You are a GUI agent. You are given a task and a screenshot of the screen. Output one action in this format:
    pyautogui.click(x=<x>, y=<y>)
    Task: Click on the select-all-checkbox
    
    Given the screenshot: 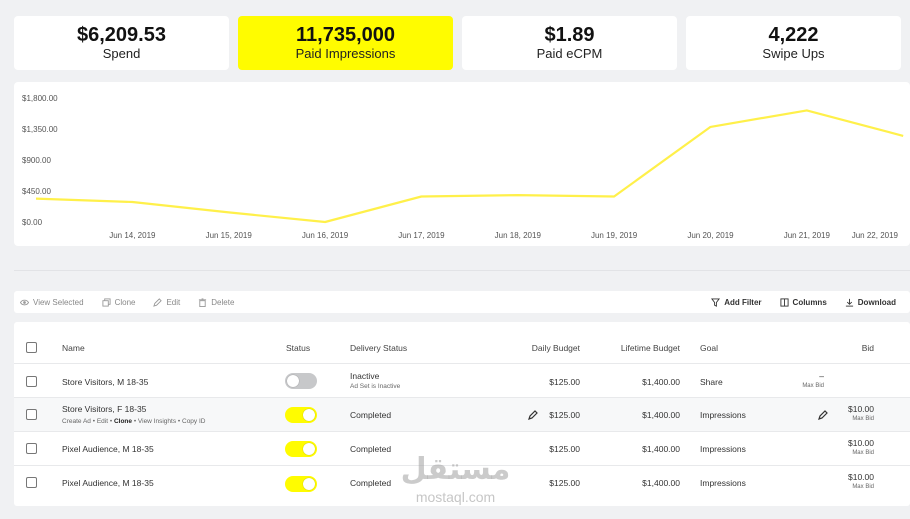 What is the action you would take?
    pyautogui.click(x=31, y=347)
    